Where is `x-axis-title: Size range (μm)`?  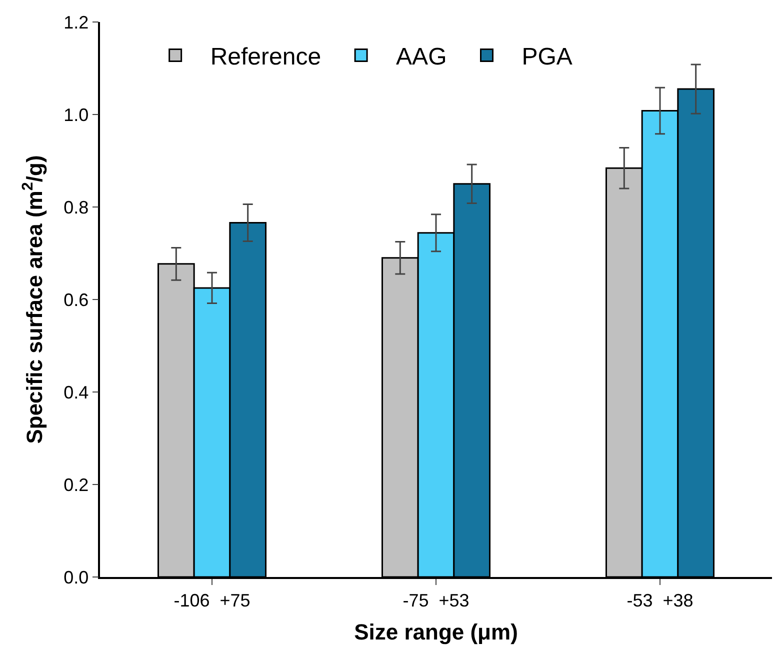
x-axis-title: Size range (μm) is located at coordinates (436, 632).